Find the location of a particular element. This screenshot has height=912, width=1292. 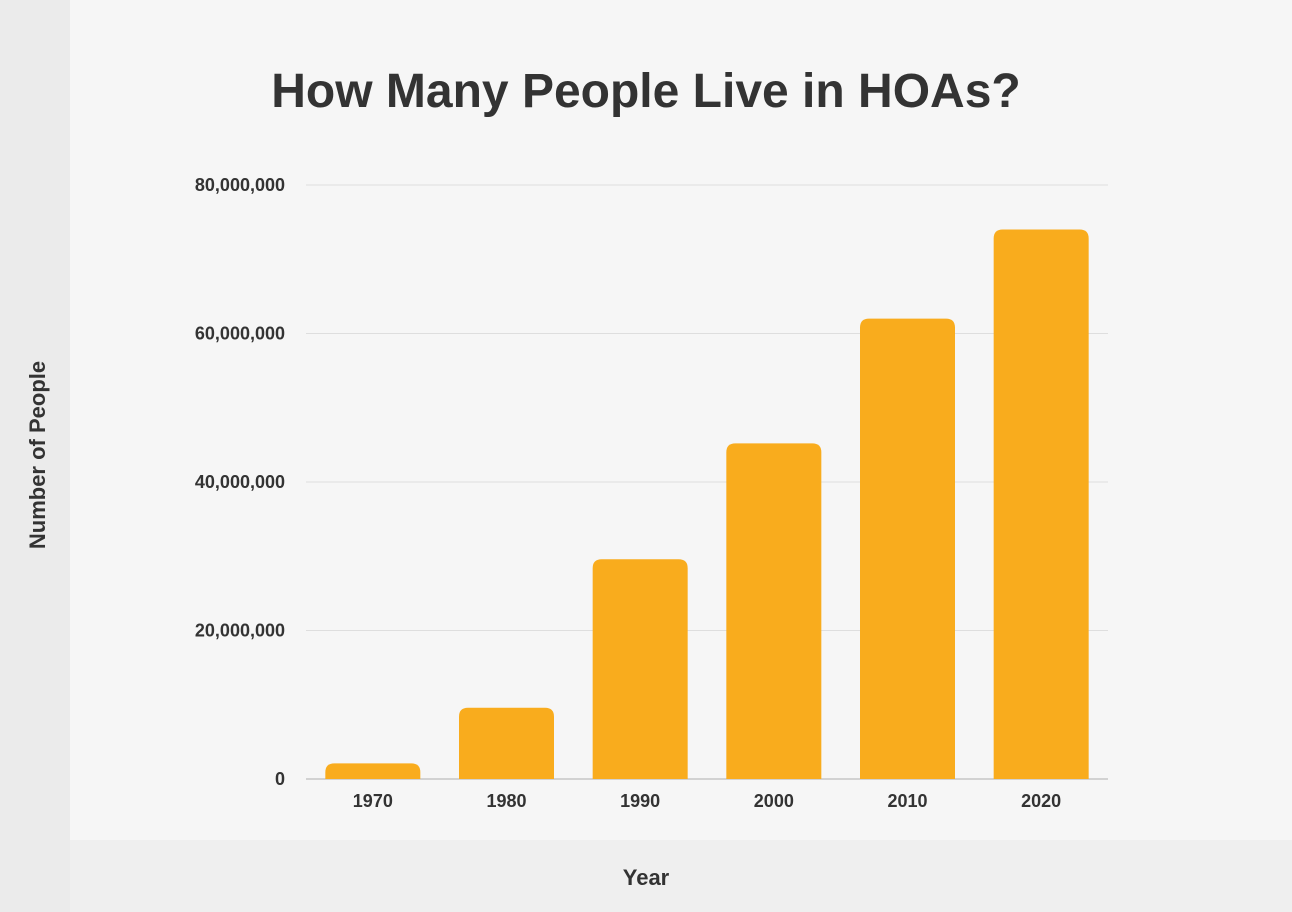

x-tick-label: 1970 is located at coordinates (373, 801).